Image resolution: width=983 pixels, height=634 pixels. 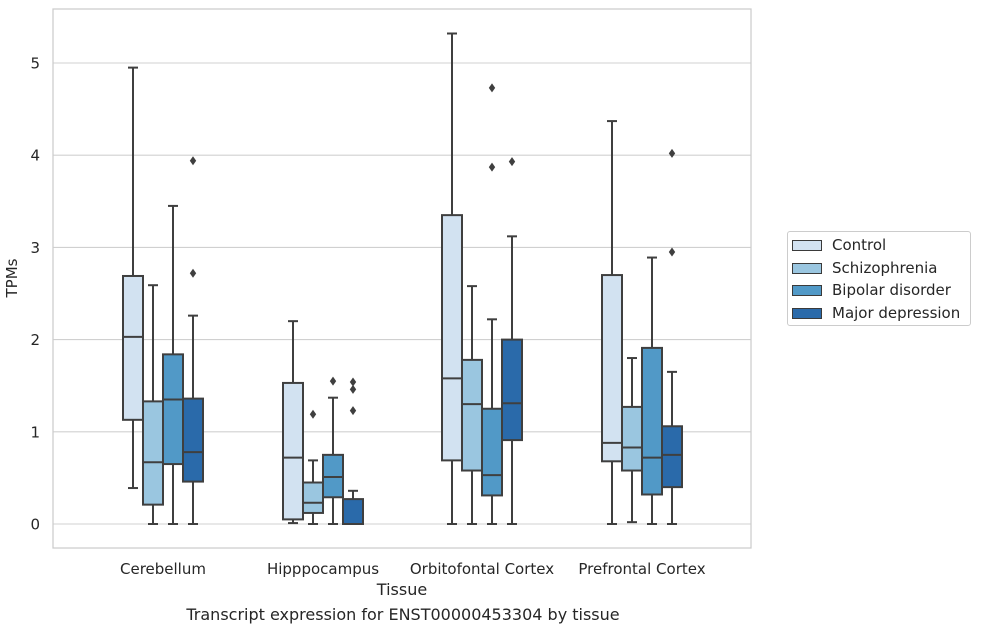 I want to click on legend-swatch-major-depression, so click(x=807, y=313).